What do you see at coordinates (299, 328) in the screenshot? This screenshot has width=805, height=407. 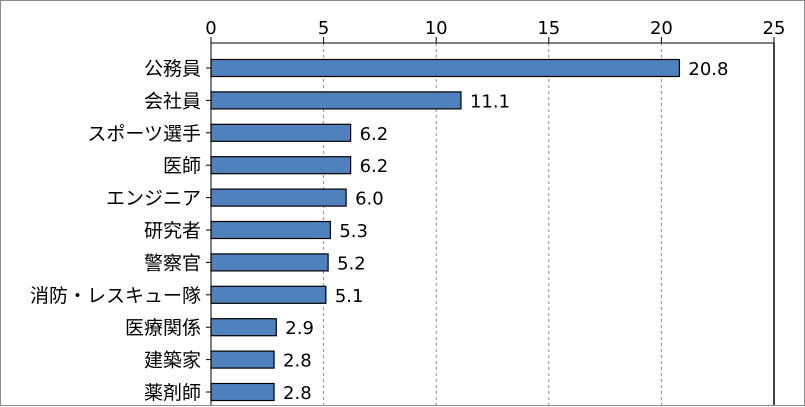 I see `value-label: 2.9` at bounding box center [299, 328].